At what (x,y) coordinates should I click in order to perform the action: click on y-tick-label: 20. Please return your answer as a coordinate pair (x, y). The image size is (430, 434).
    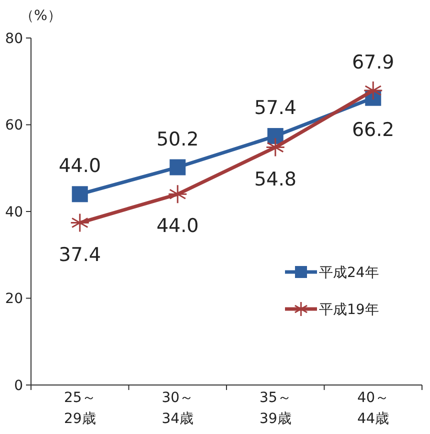
    Looking at the image, I should click on (14, 299).